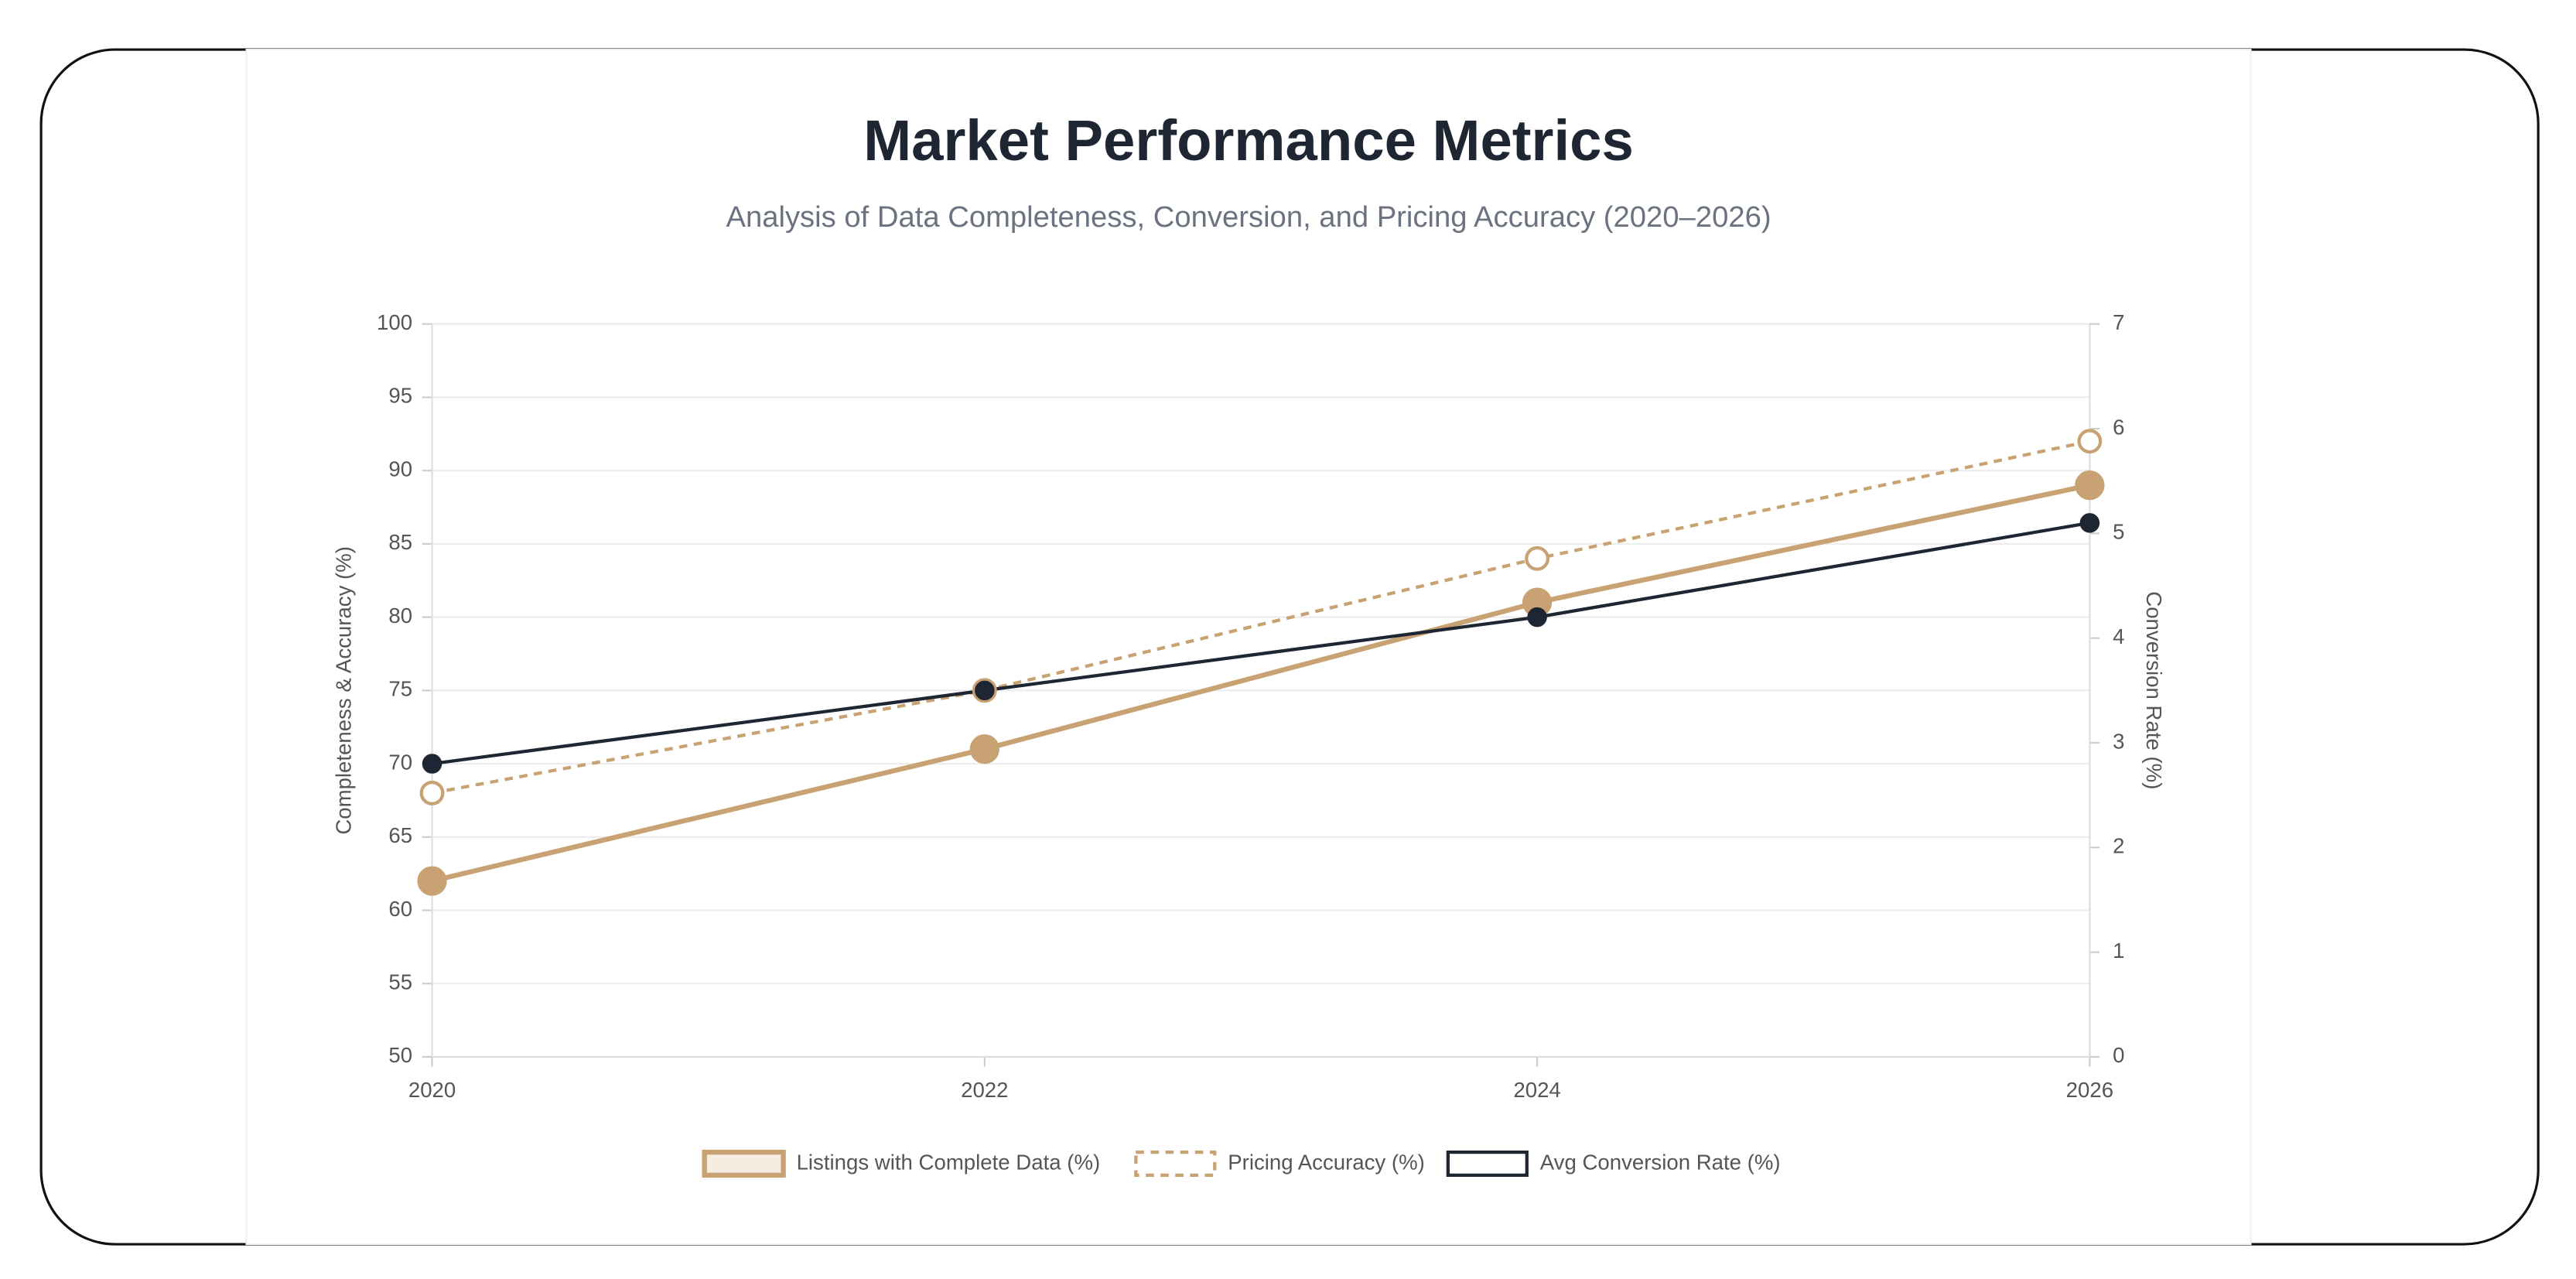 This screenshot has height=1279, width=2576. Describe the element at coordinates (2154, 690) in the screenshot. I see `y2-axis-title: Conversion Rate (%)` at that location.